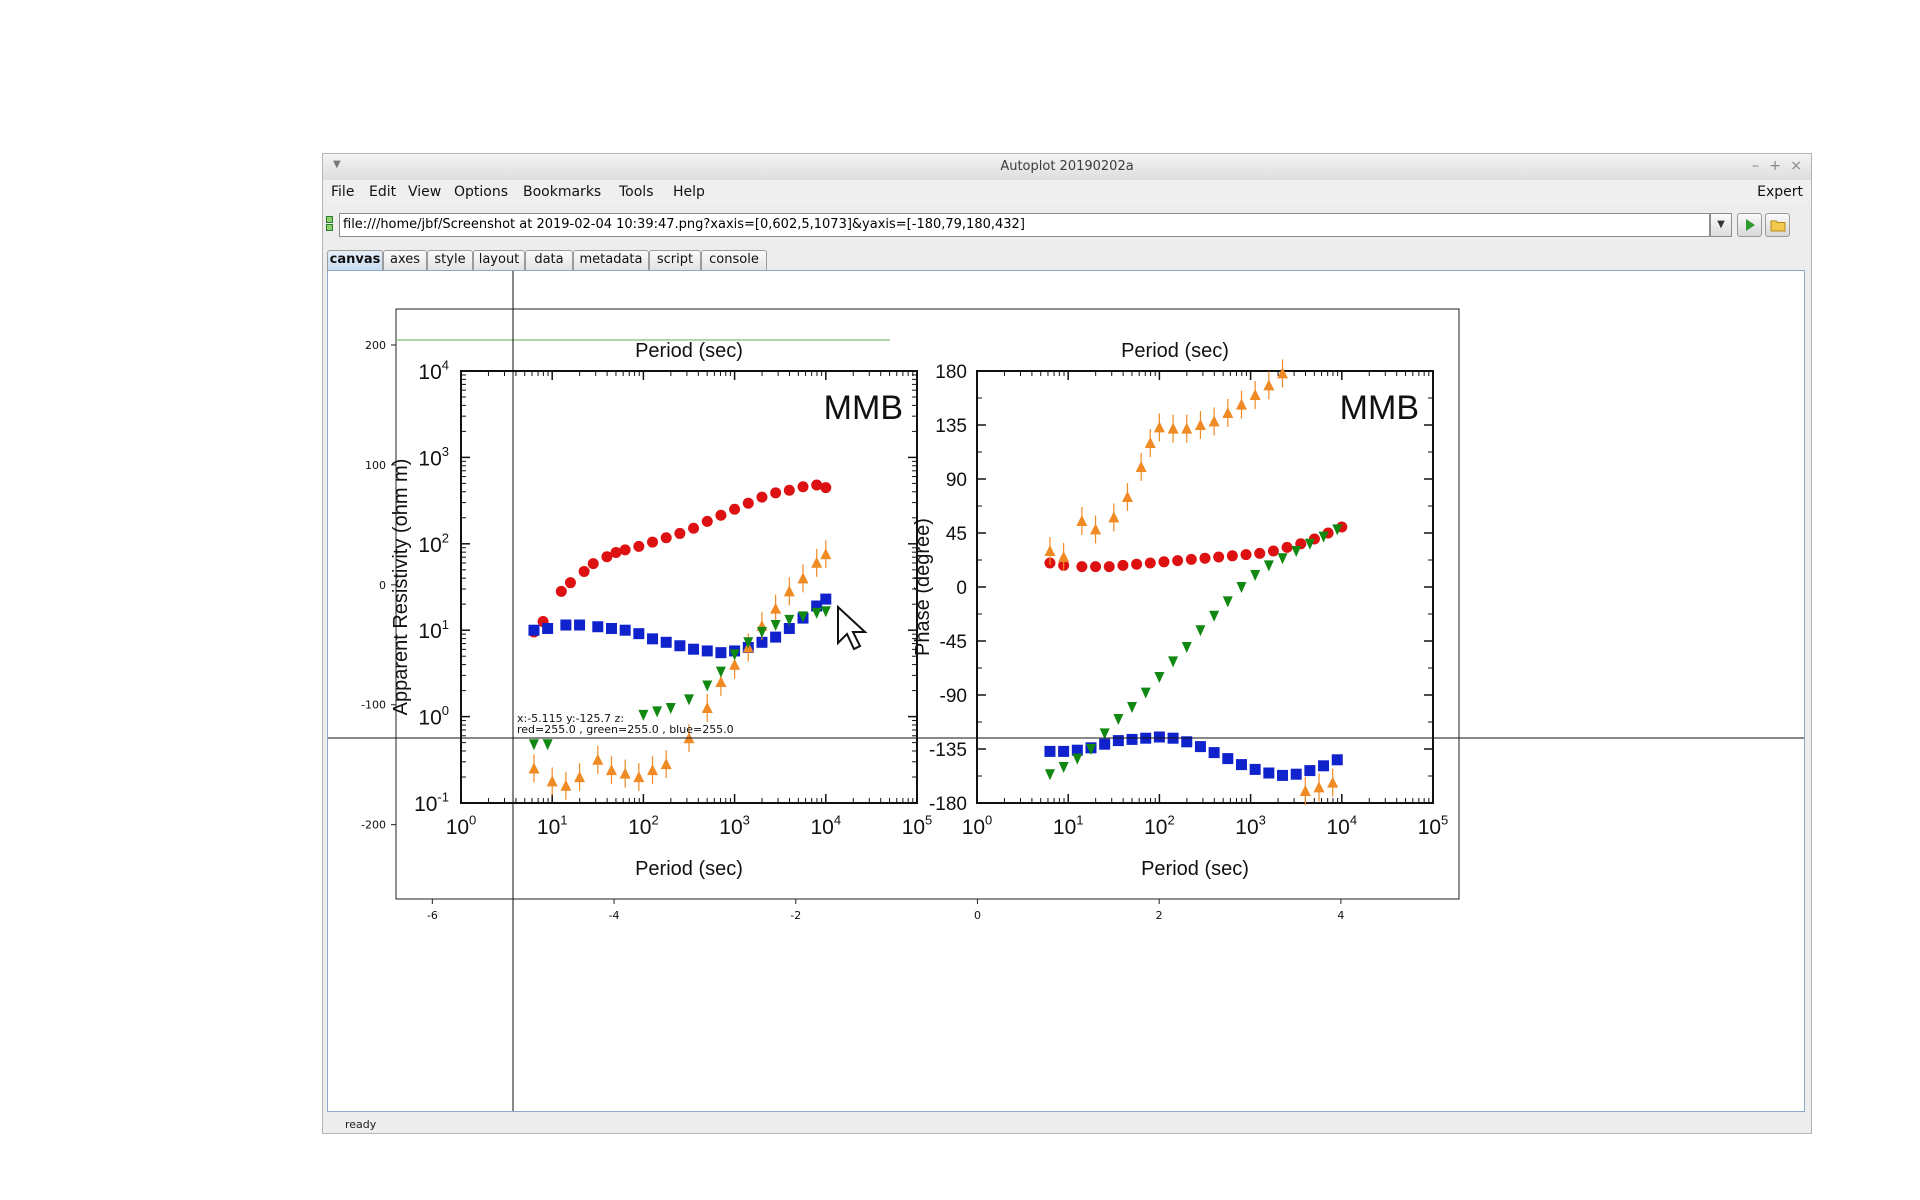 Image resolution: width=1920 pixels, height=1200 pixels. What do you see at coordinates (689, 192) in the screenshot?
I see `menu-help: Help` at bounding box center [689, 192].